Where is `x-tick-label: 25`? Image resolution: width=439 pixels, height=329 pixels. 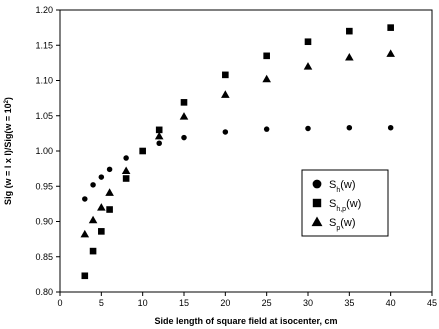 x-tick-label: 25 is located at coordinates (267, 303).